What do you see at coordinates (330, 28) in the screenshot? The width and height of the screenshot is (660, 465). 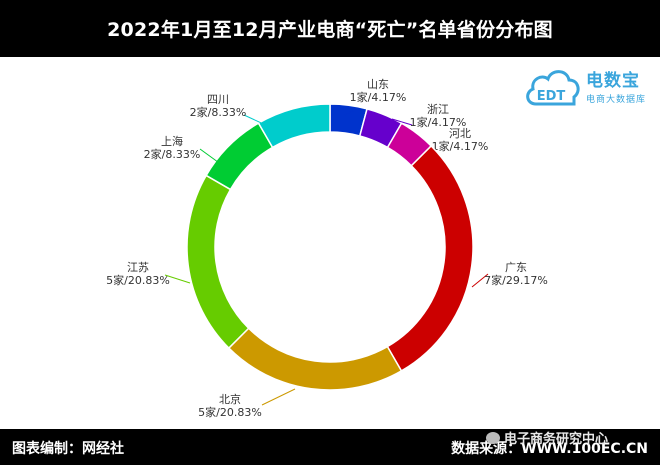 I see `chart-title: 2022年1月至12月产业电商“死亡”名单省份分布图` at bounding box center [330, 28].